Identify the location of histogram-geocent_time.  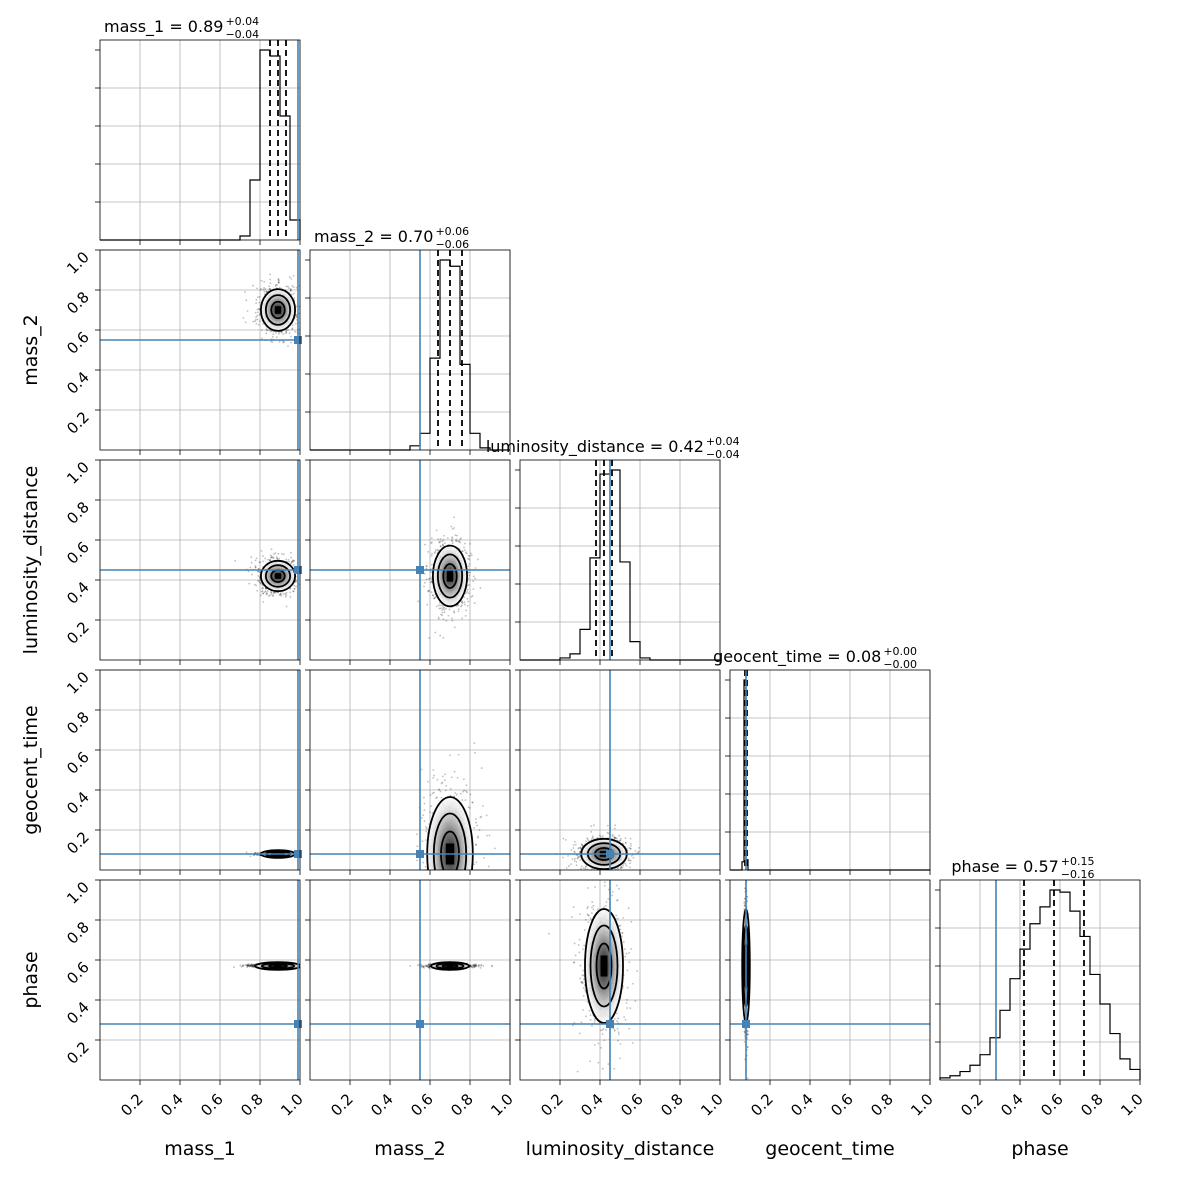
(830, 775).